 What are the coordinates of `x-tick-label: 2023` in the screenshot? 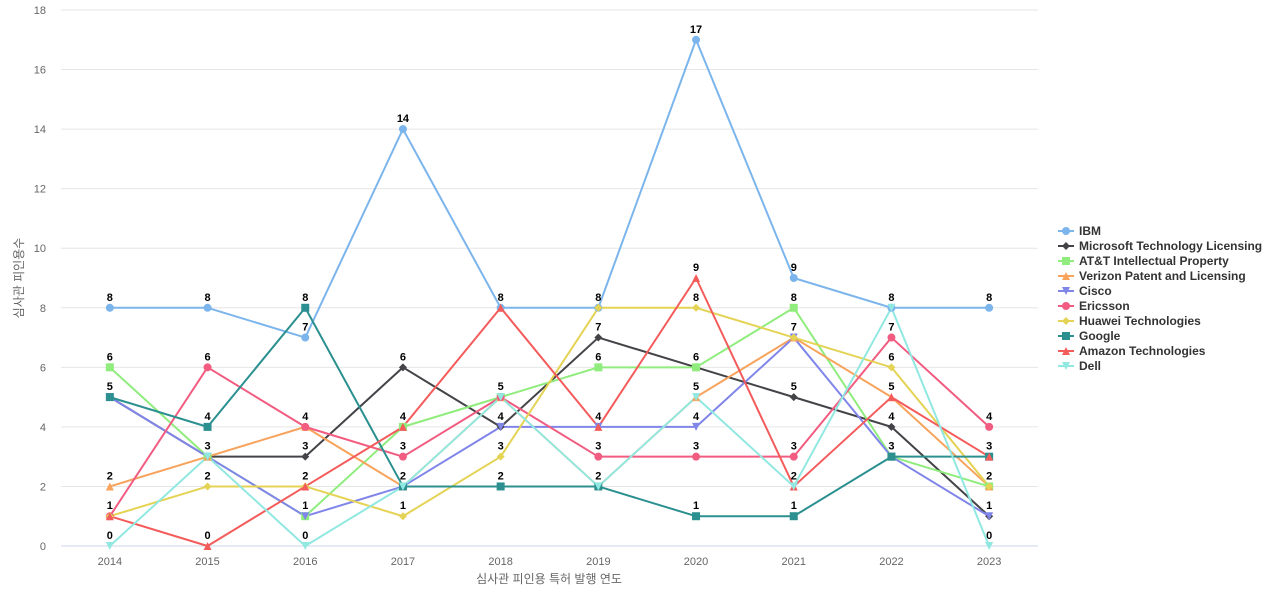 It's located at (989, 562).